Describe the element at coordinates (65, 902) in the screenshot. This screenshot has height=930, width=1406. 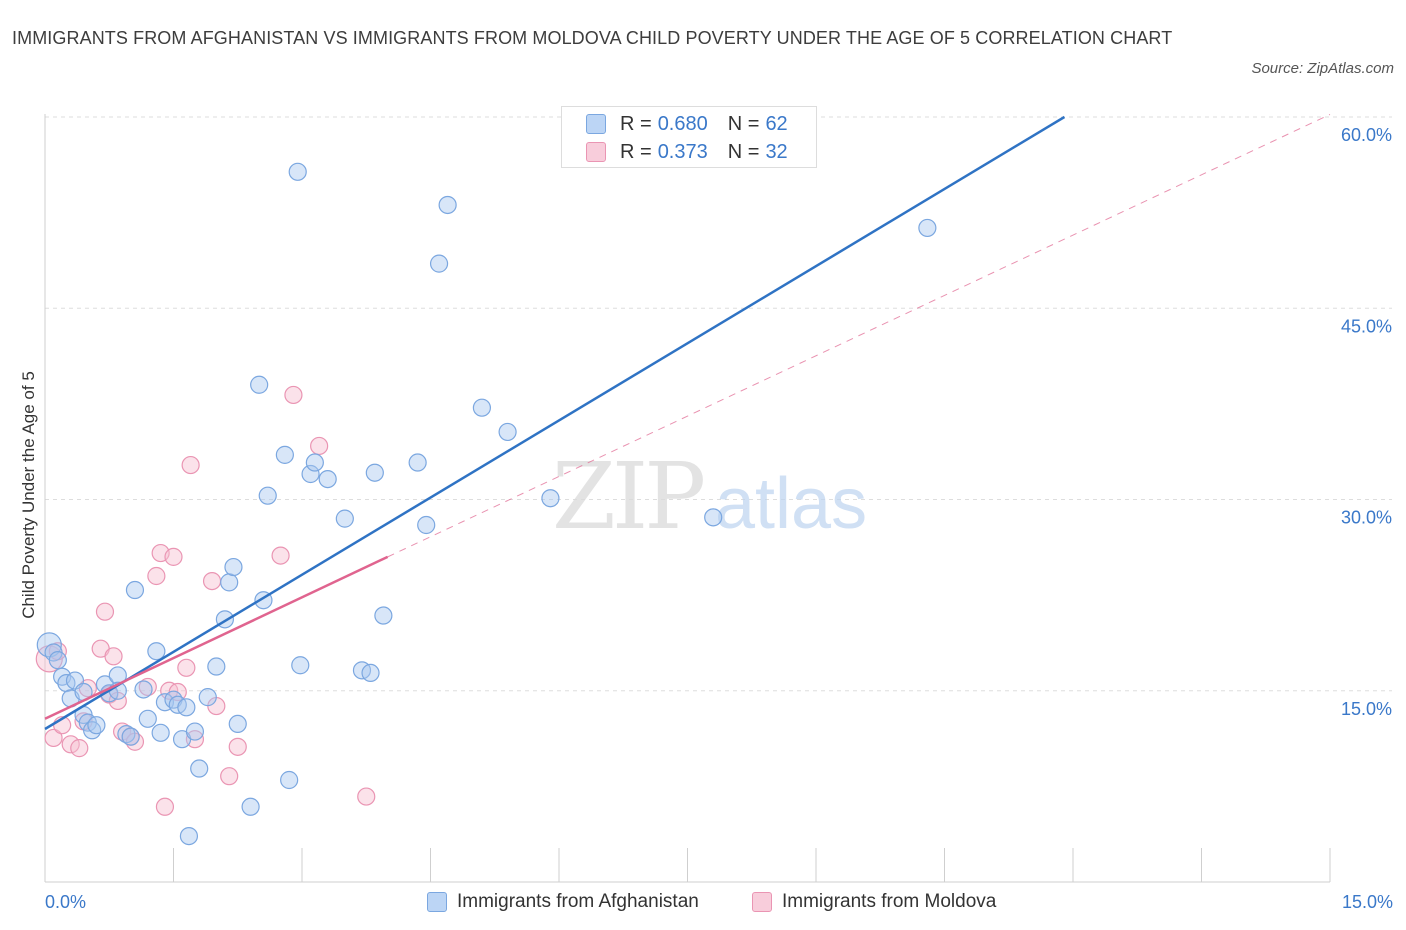
I see `x-tick-label: 0.0%` at that location.